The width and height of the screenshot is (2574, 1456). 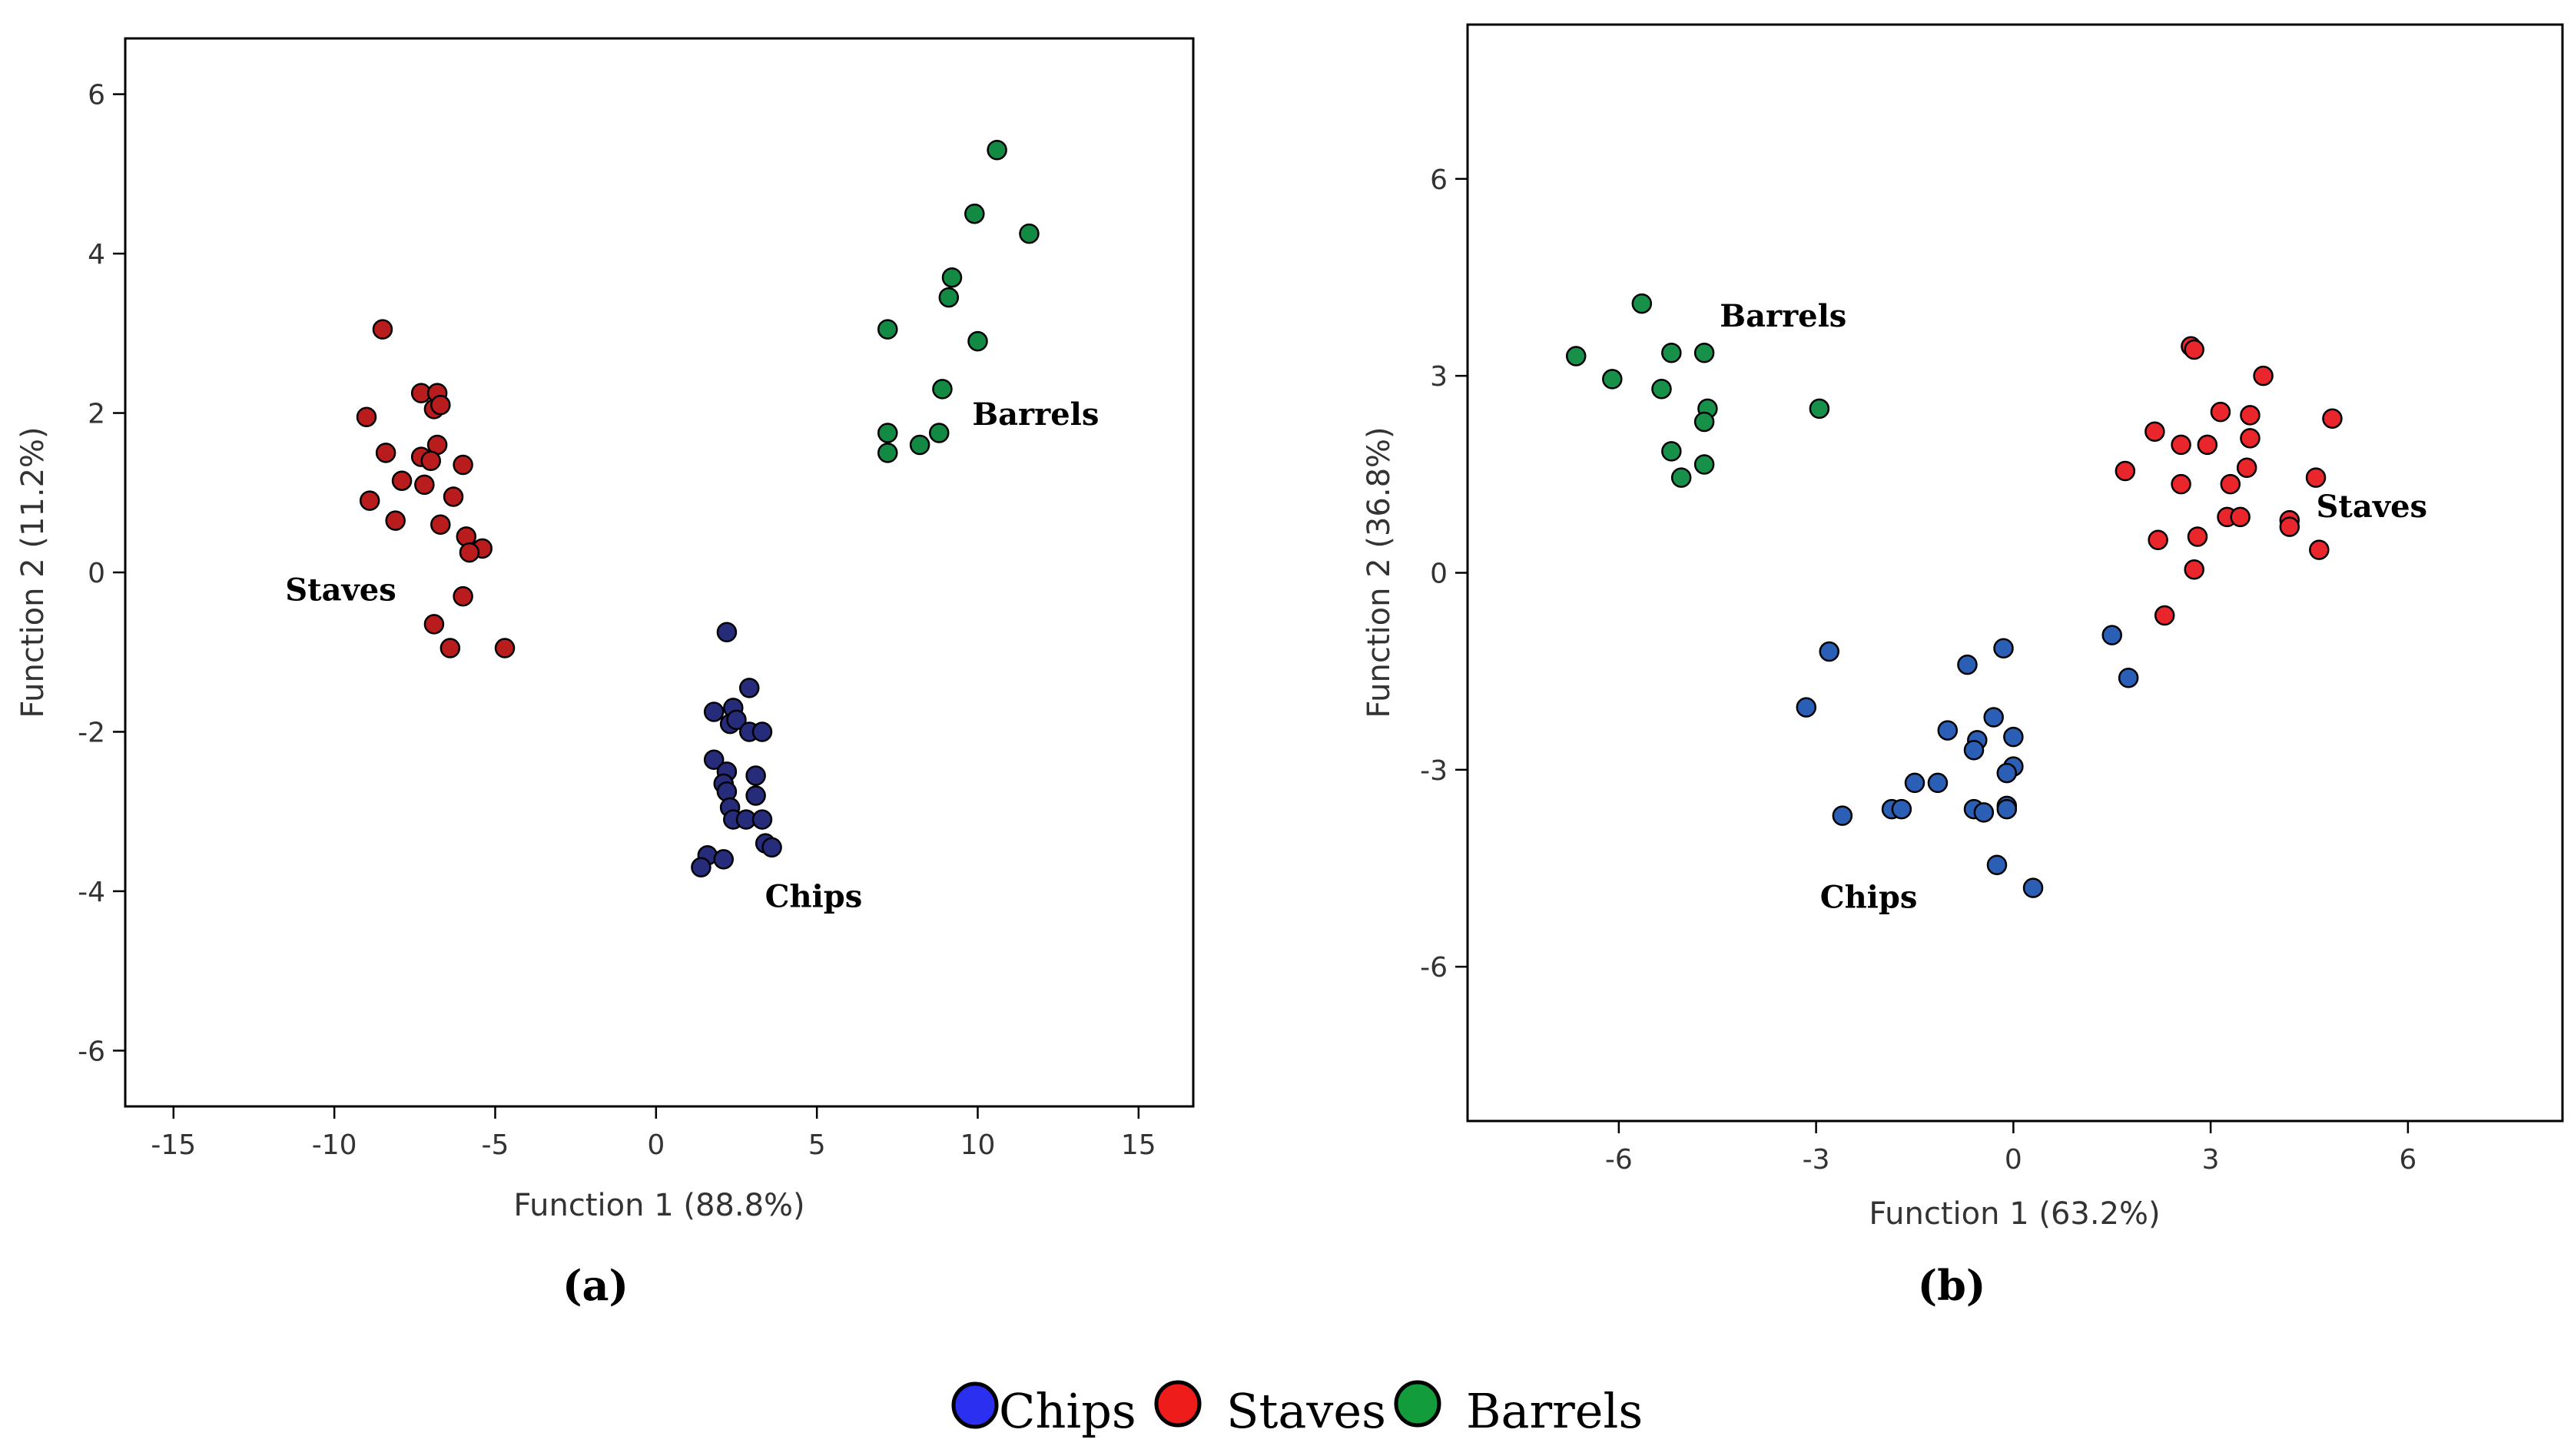 What do you see at coordinates (1178, 1404) in the screenshot?
I see `legend-marker-staves` at bounding box center [1178, 1404].